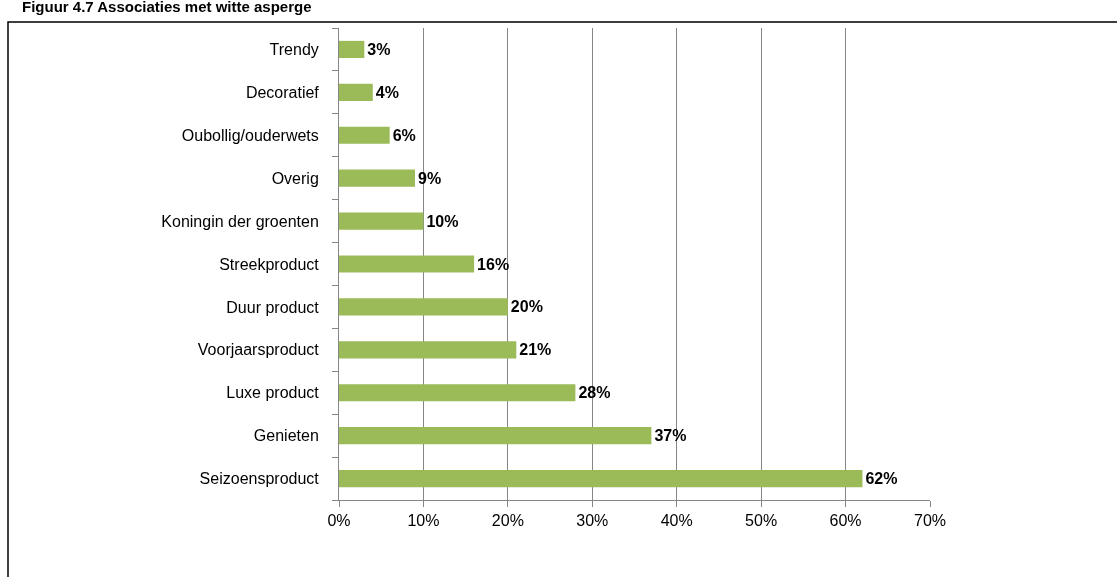 The image size is (1117, 577). What do you see at coordinates (761, 521) in the screenshot?
I see `x-tick-label: 50%` at bounding box center [761, 521].